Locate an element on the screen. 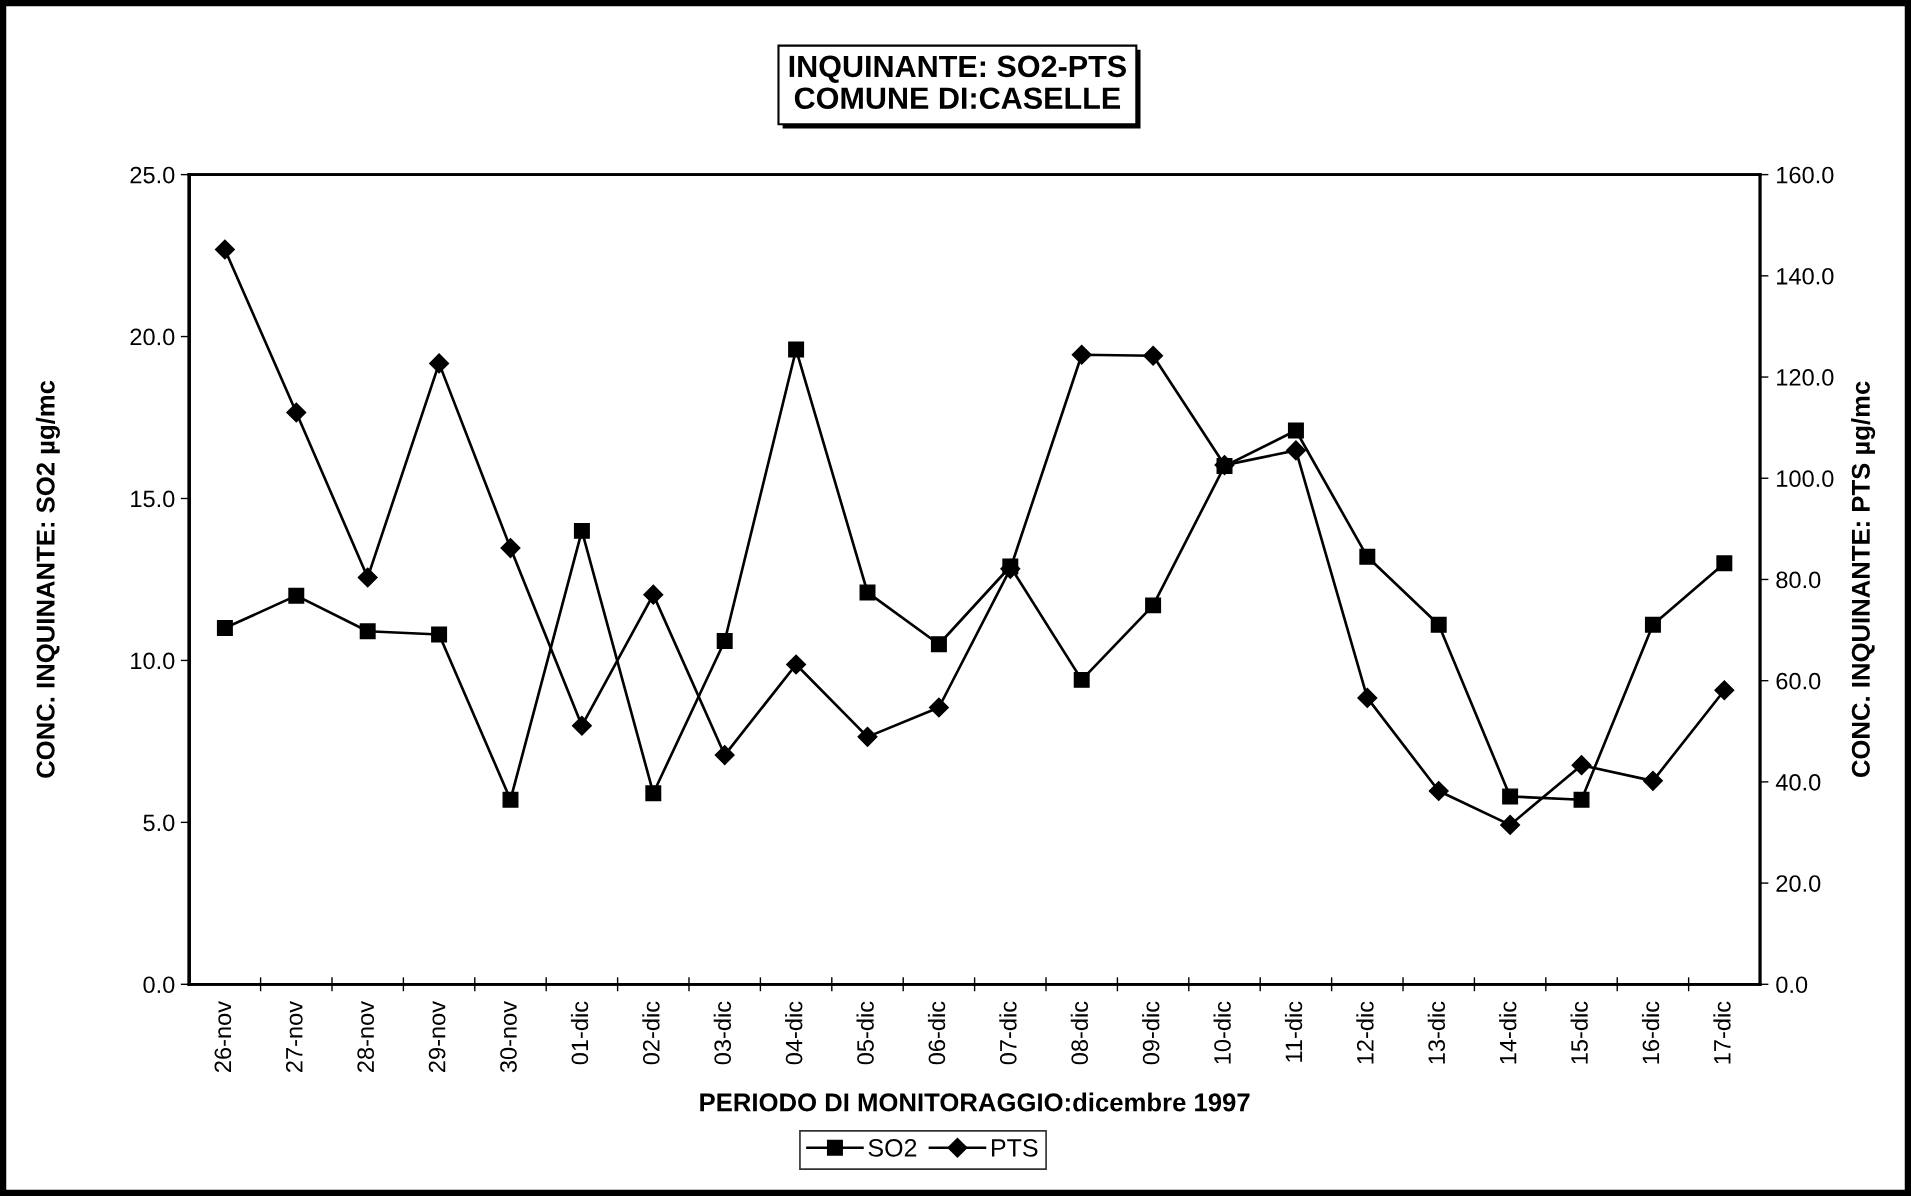 This screenshot has width=1911, height=1196. x-tick-label: 28-nov is located at coordinates (366, 1036).